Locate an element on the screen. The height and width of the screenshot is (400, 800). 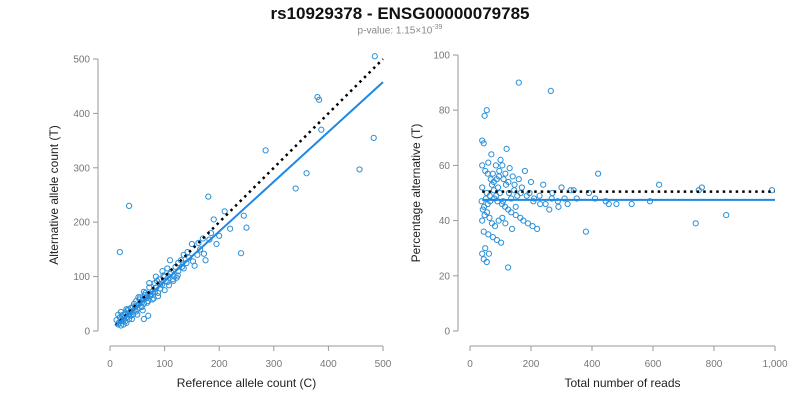
y-tick-label: 40 is located at coordinates (445, 221).